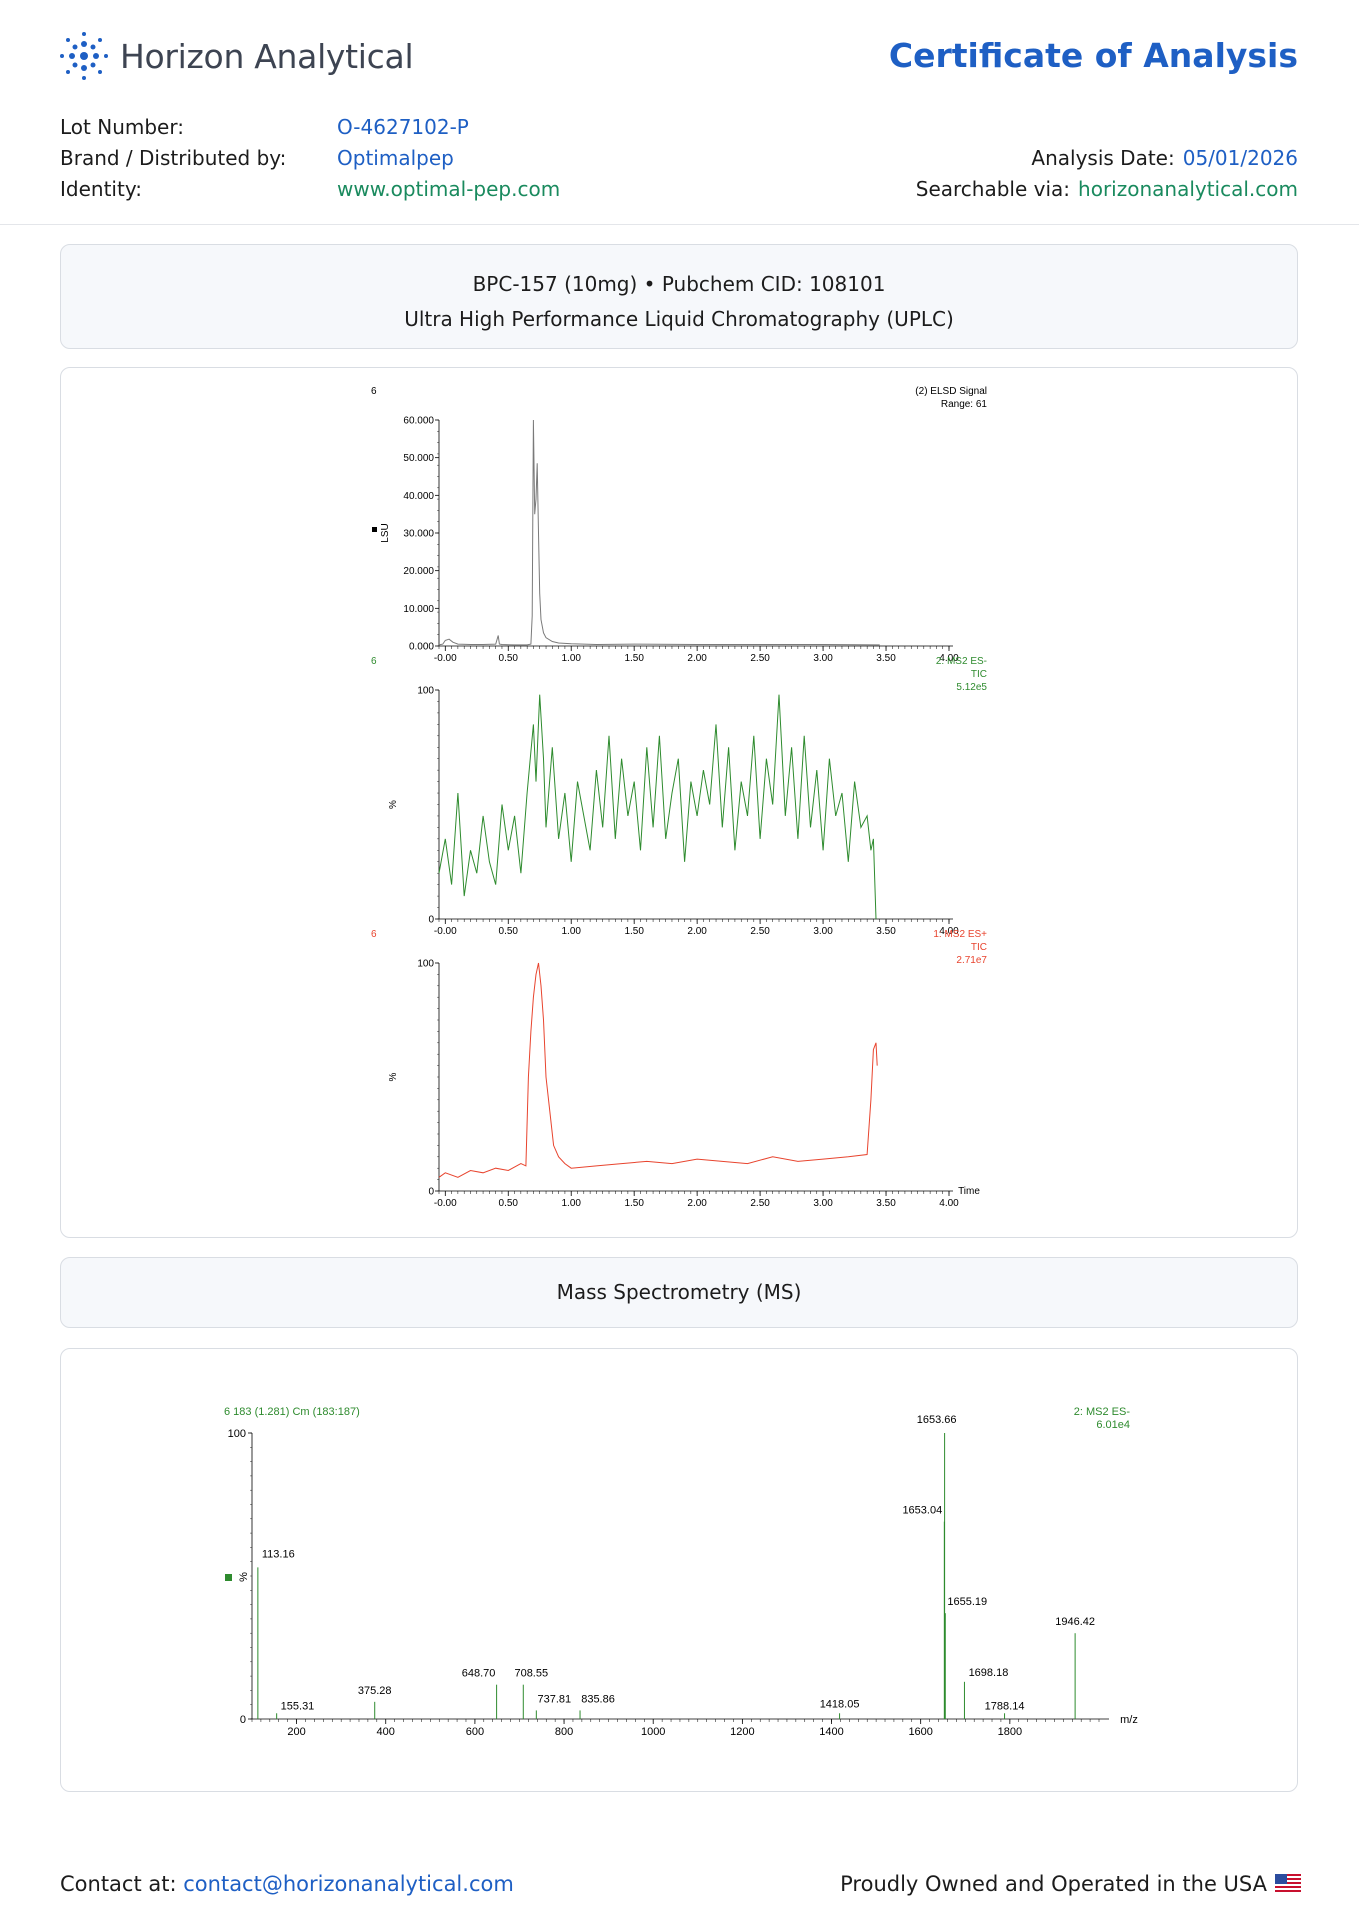 This screenshot has height=1920, width=1359. I want to click on document-title: Certificate of Analysis, so click(1093, 55).